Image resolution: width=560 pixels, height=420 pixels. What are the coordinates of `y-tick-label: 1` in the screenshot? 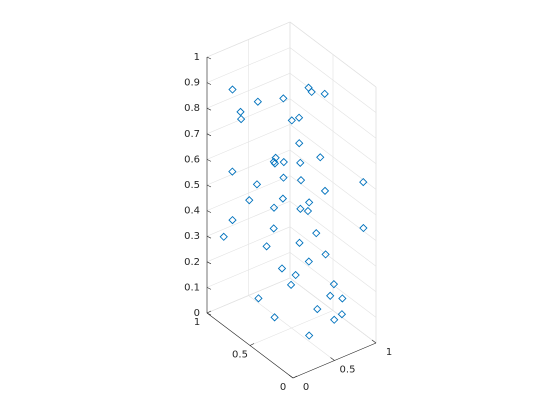 It's located at (197, 322).